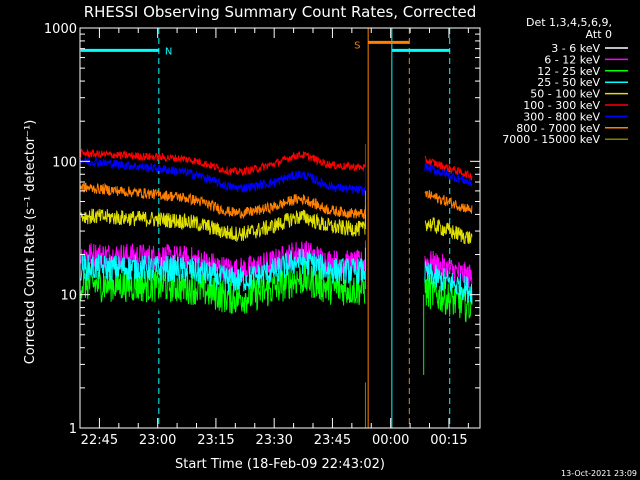 The image size is (640, 480). I want to click on x-tick-label: 00:15, so click(448, 440).